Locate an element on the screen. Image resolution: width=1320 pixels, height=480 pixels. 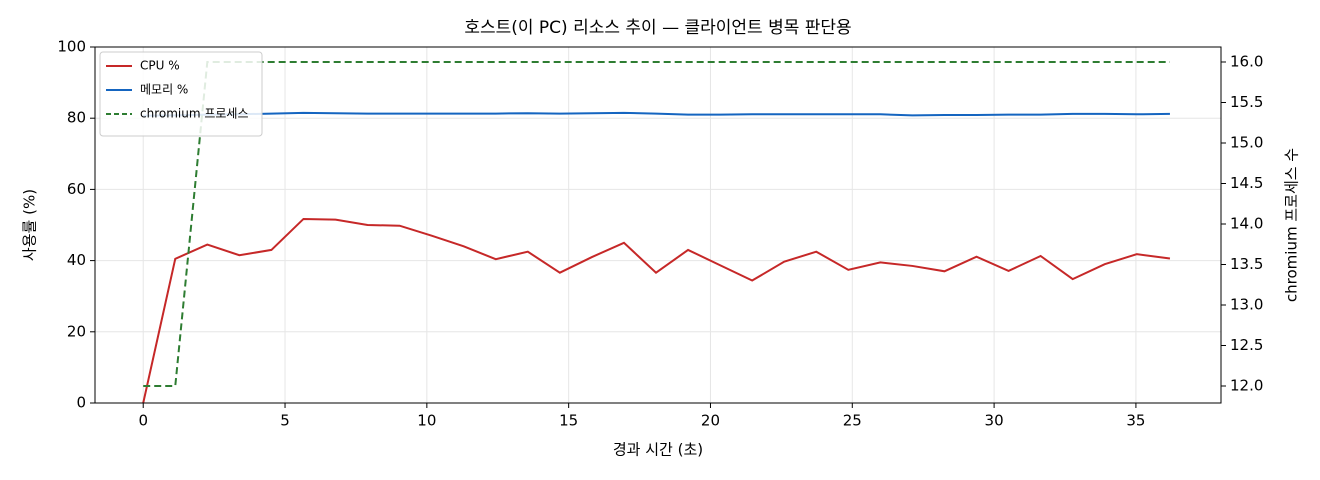
y2-tick-label: 15.5 is located at coordinates (1246, 102).